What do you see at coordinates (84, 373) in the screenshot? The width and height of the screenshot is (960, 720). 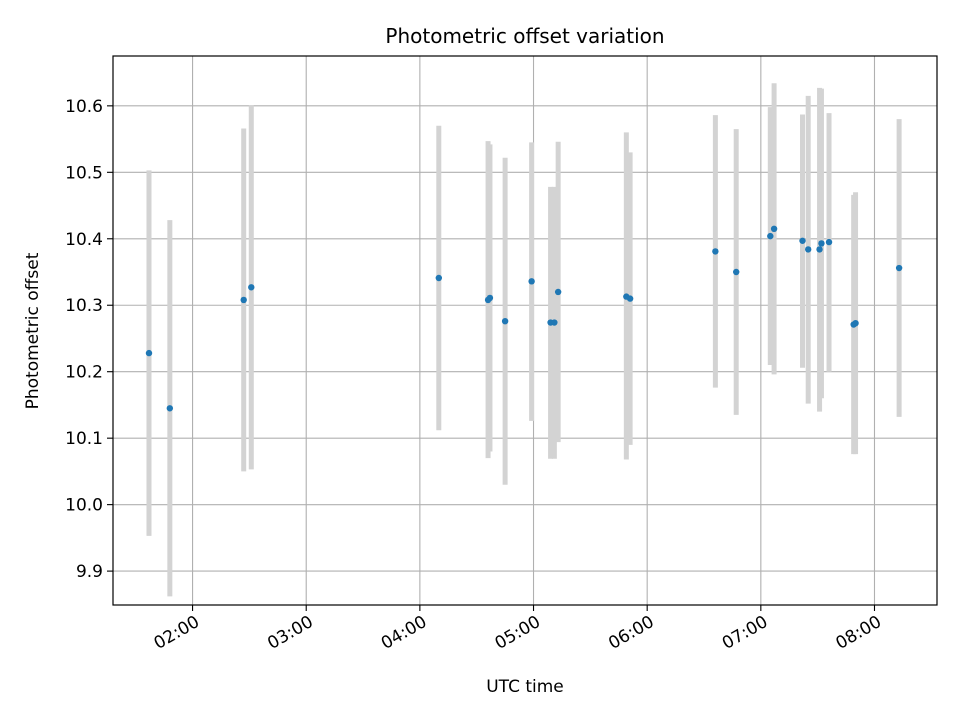 I see `y-tick-label: 10.2` at bounding box center [84, 373].